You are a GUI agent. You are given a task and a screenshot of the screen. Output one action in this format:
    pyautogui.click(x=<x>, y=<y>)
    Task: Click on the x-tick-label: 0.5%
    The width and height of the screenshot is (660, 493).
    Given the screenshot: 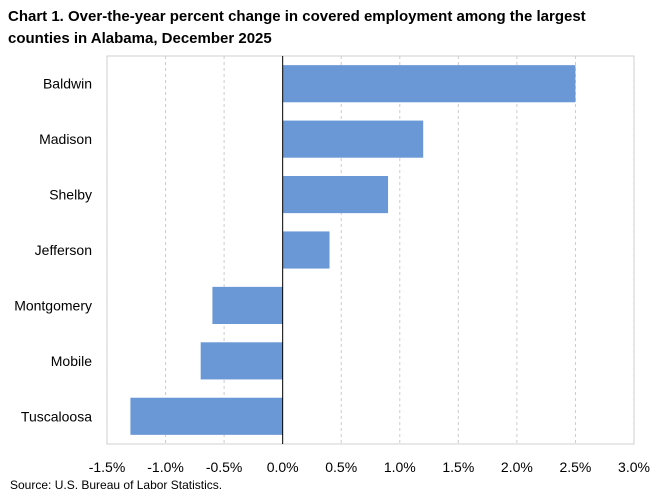 What is the action you would take?
    pyautogui.click(x=341, y=467)
    